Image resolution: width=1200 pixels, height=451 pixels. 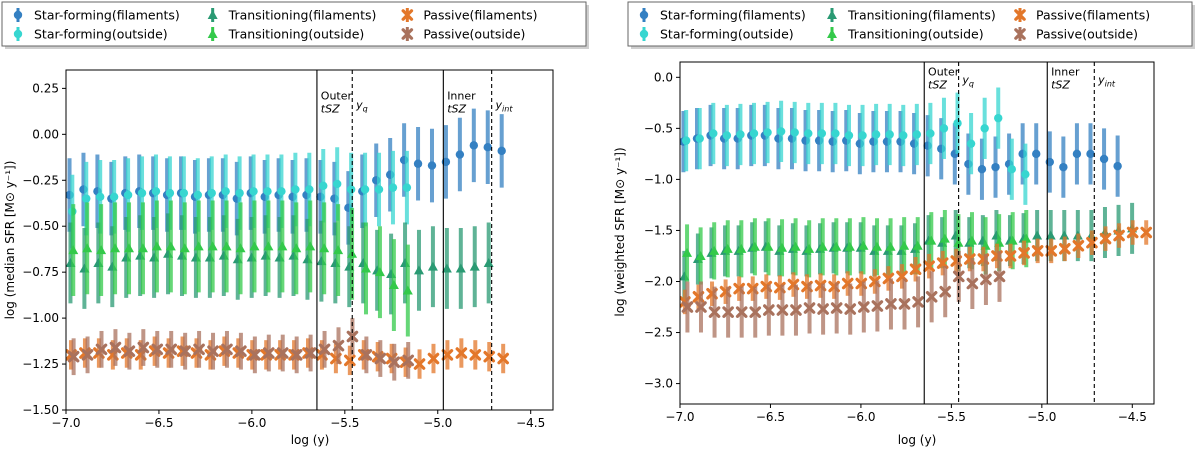 What do you see at coordinates (917, 440) in the screenshot?
I see `x-axis-label: log (y)` at bounding box center [917, 440].